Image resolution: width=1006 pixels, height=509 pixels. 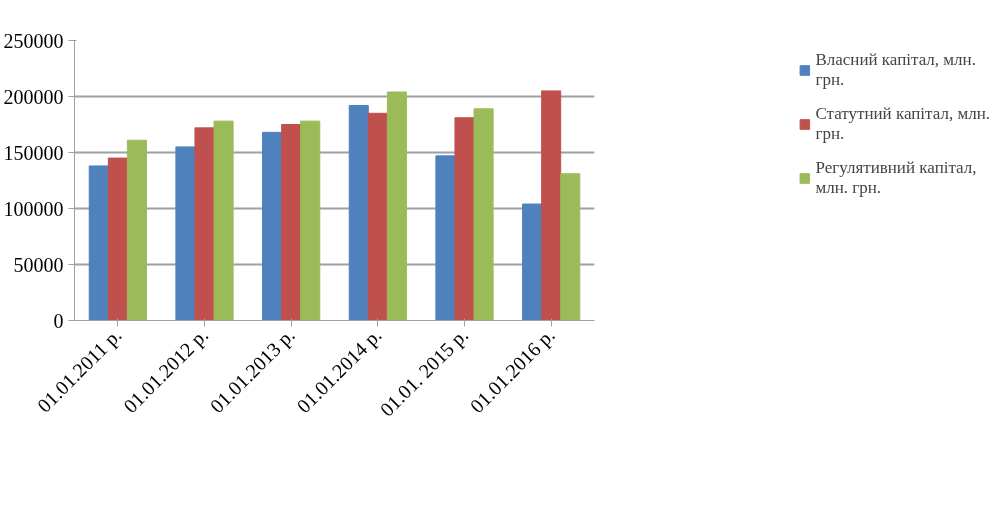 I want to click on legend-label: Регулятивний капітал, млн. грн., so click(x=896, y=178).